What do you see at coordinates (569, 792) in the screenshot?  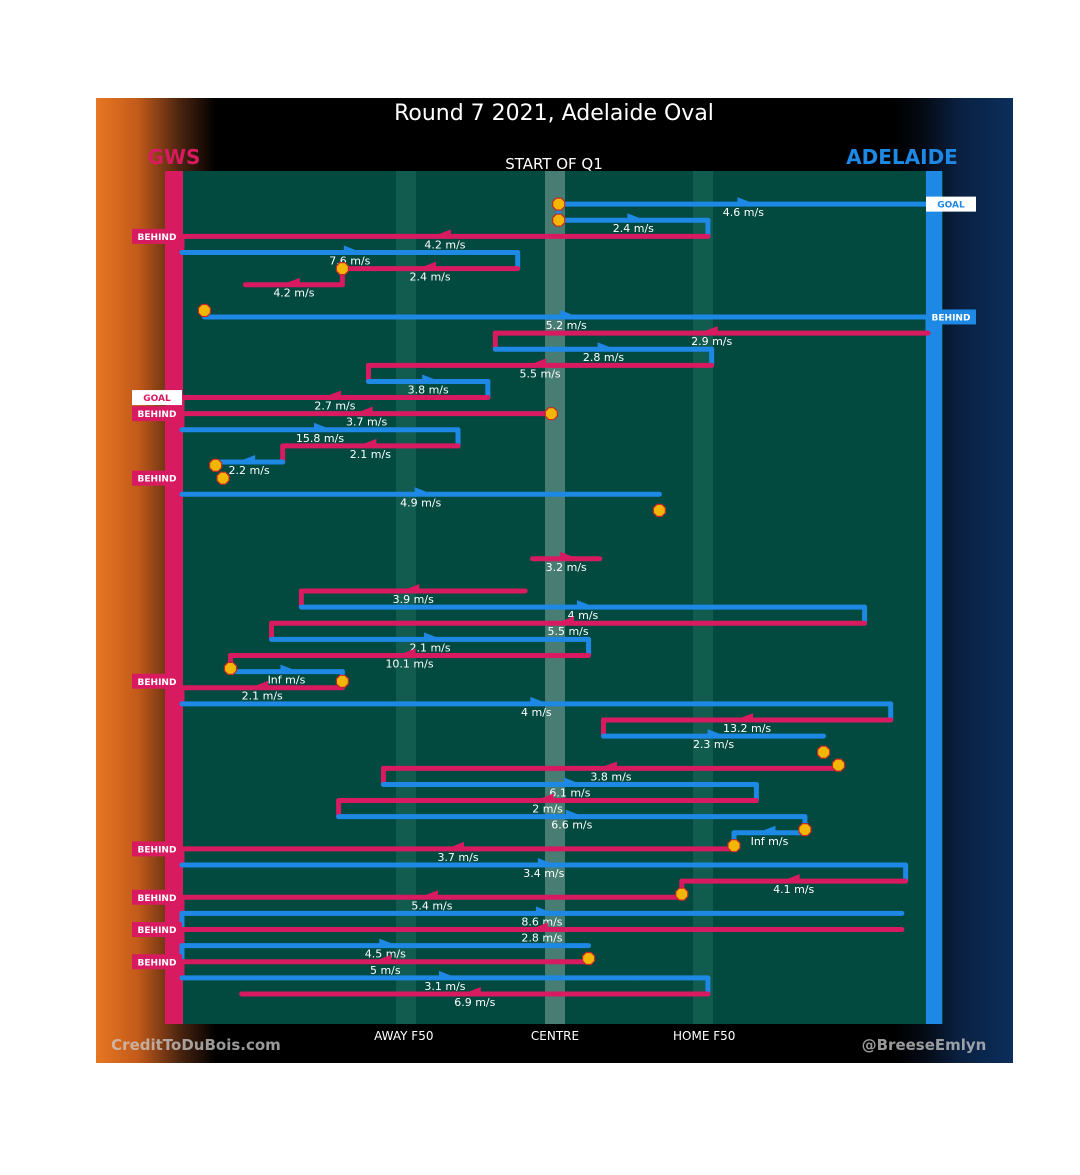 I see `speed-label: 6.1 m/s` at bounding box center [569, 792].